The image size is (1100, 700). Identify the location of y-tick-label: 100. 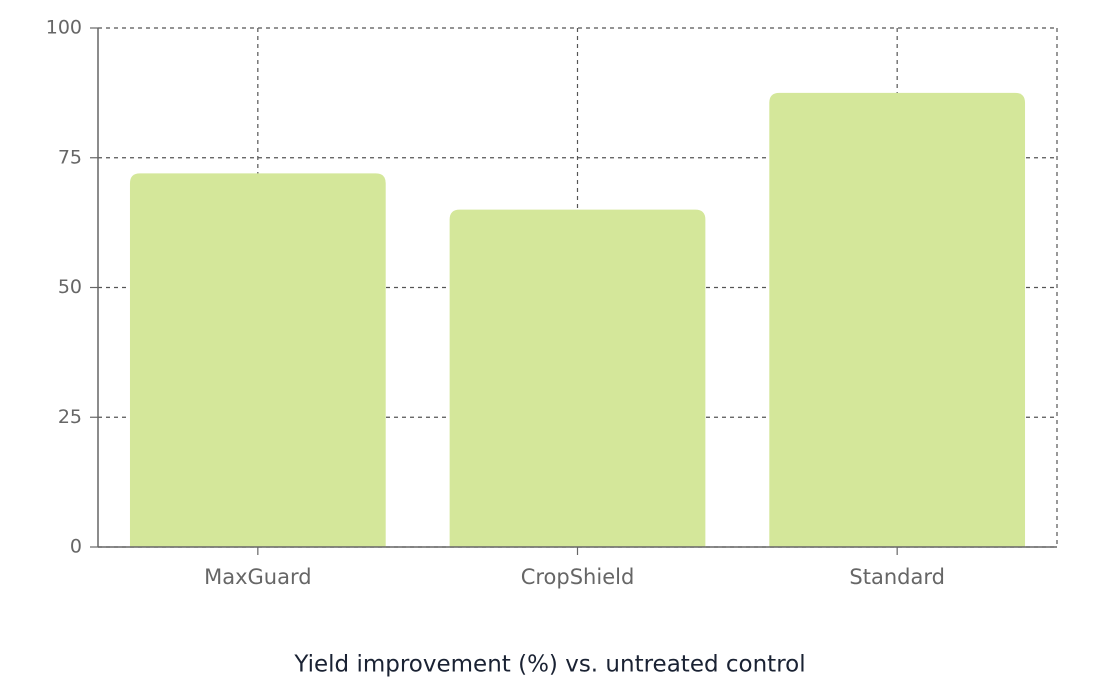
(64, 28).